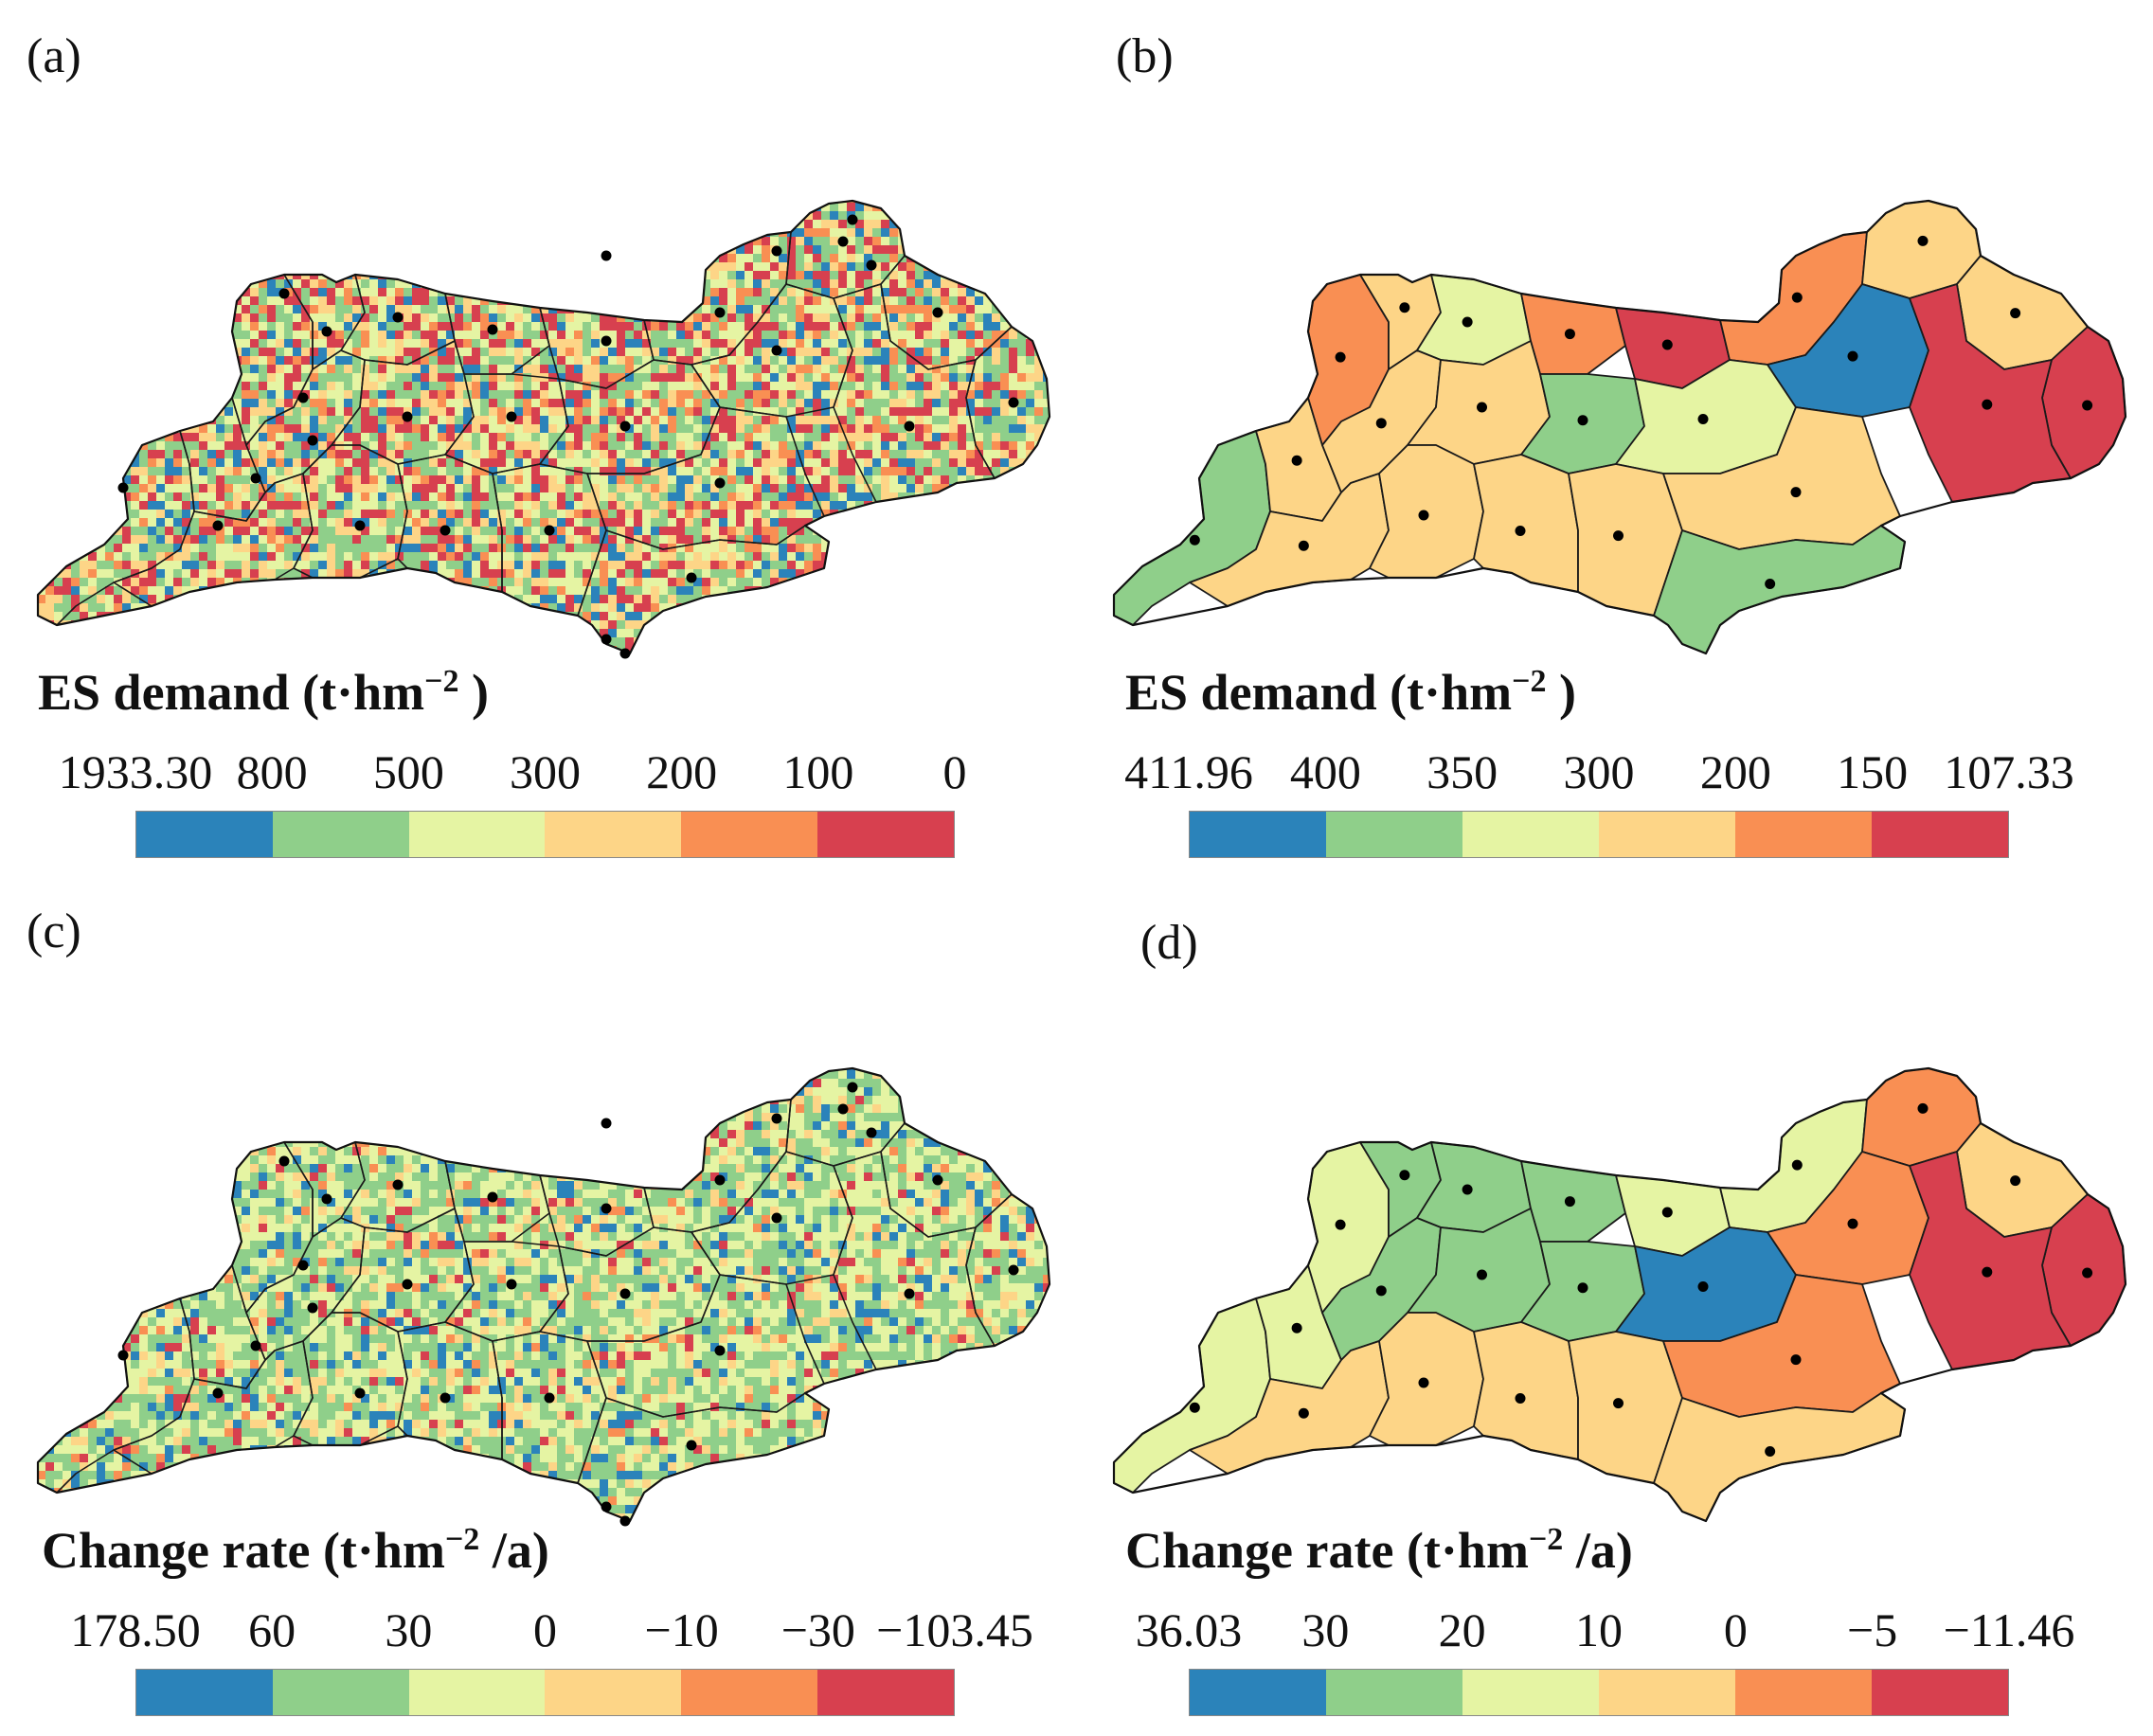 Image resolution: width=2153 pixels, height=1736 pixels. What do you see at coordinates (408, 771) in the screenshot?
I see `legend-tick-label: 500` at bounding box center [408, 771].